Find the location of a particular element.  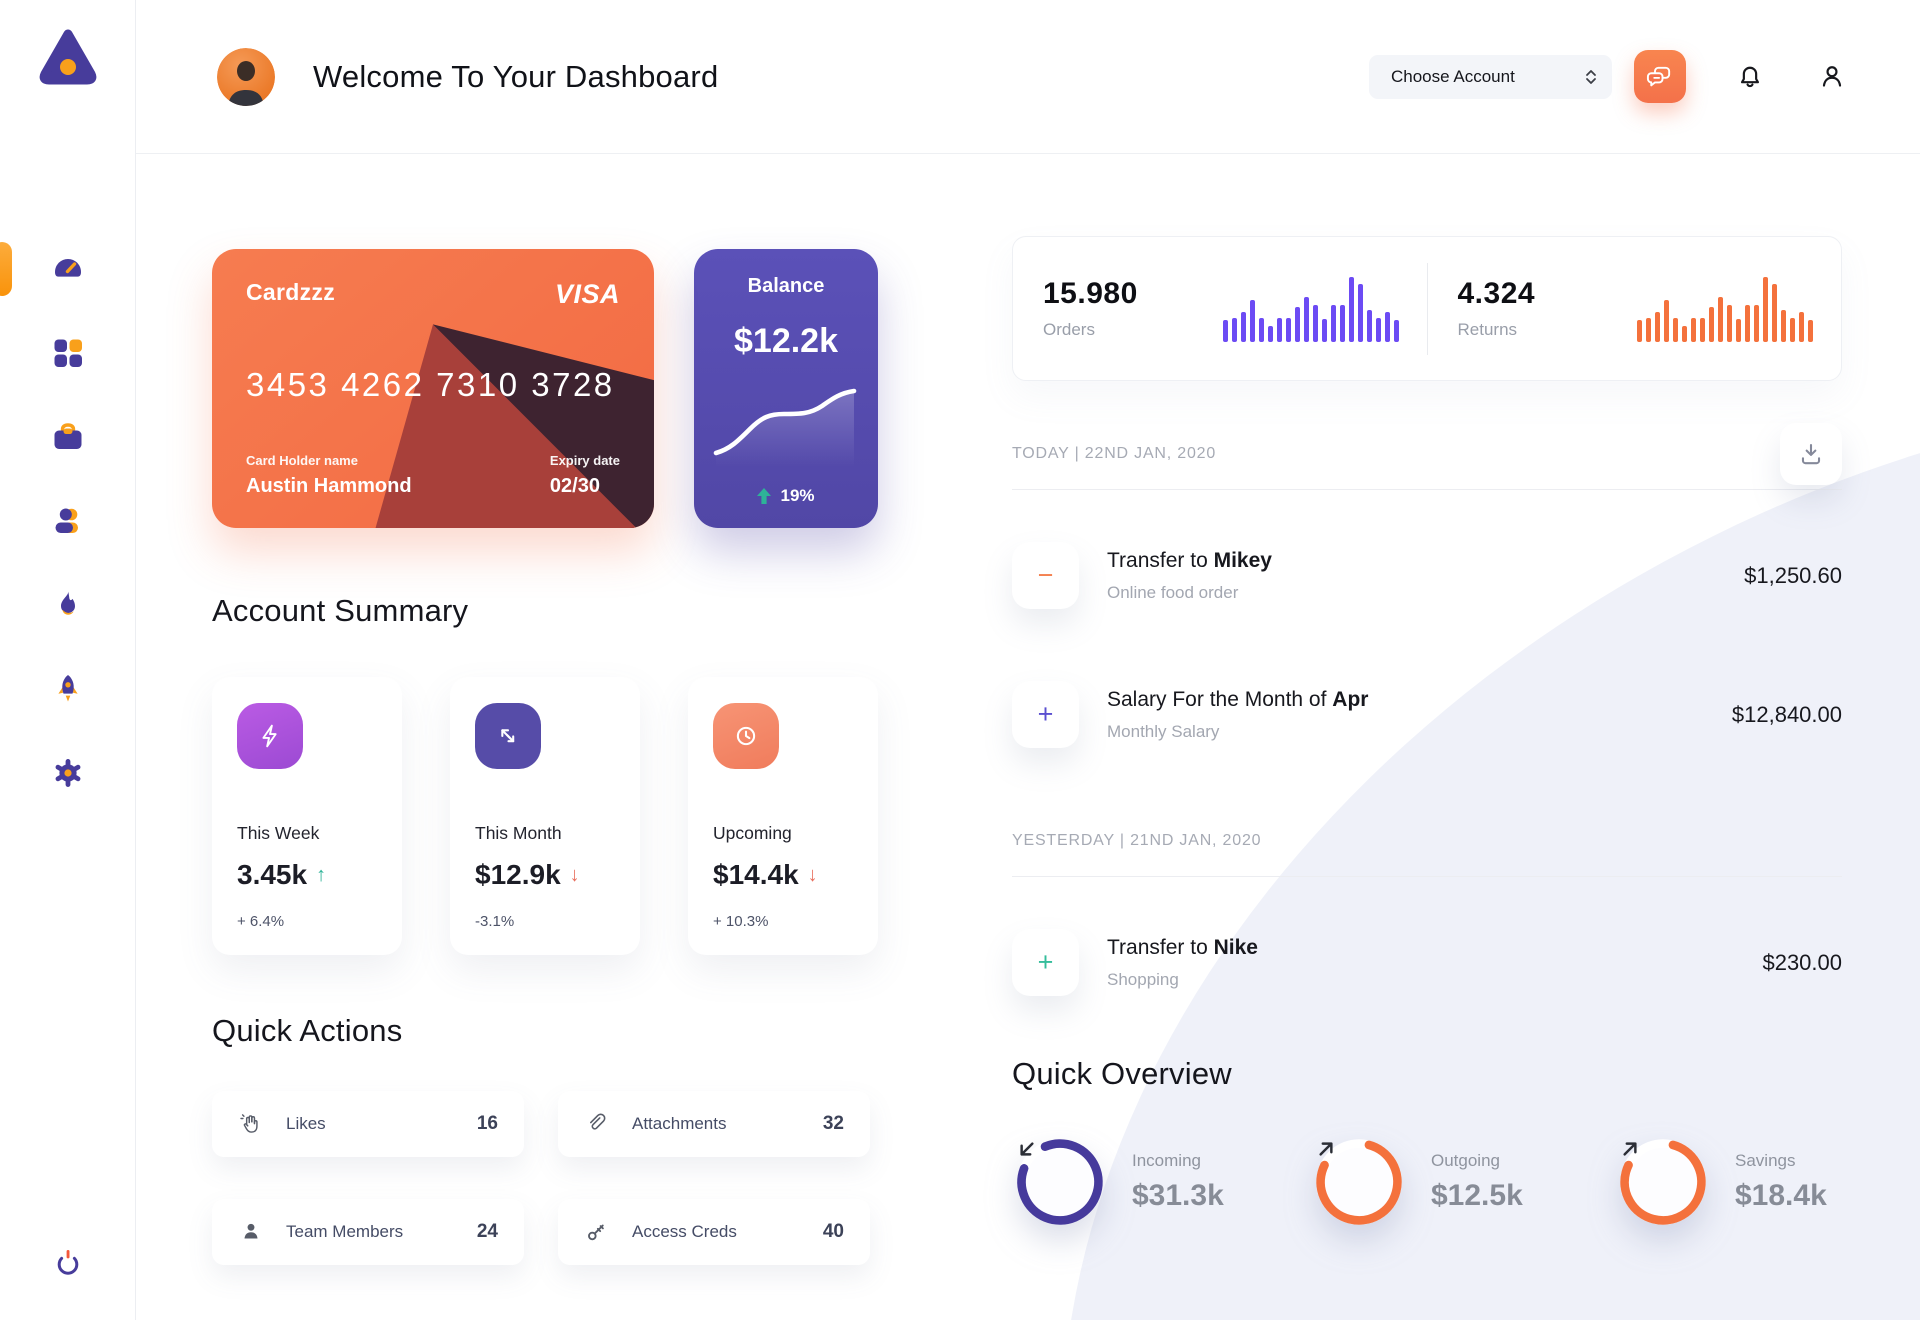

transaction-sign-badge: − is located at coordinates (1045, 575).